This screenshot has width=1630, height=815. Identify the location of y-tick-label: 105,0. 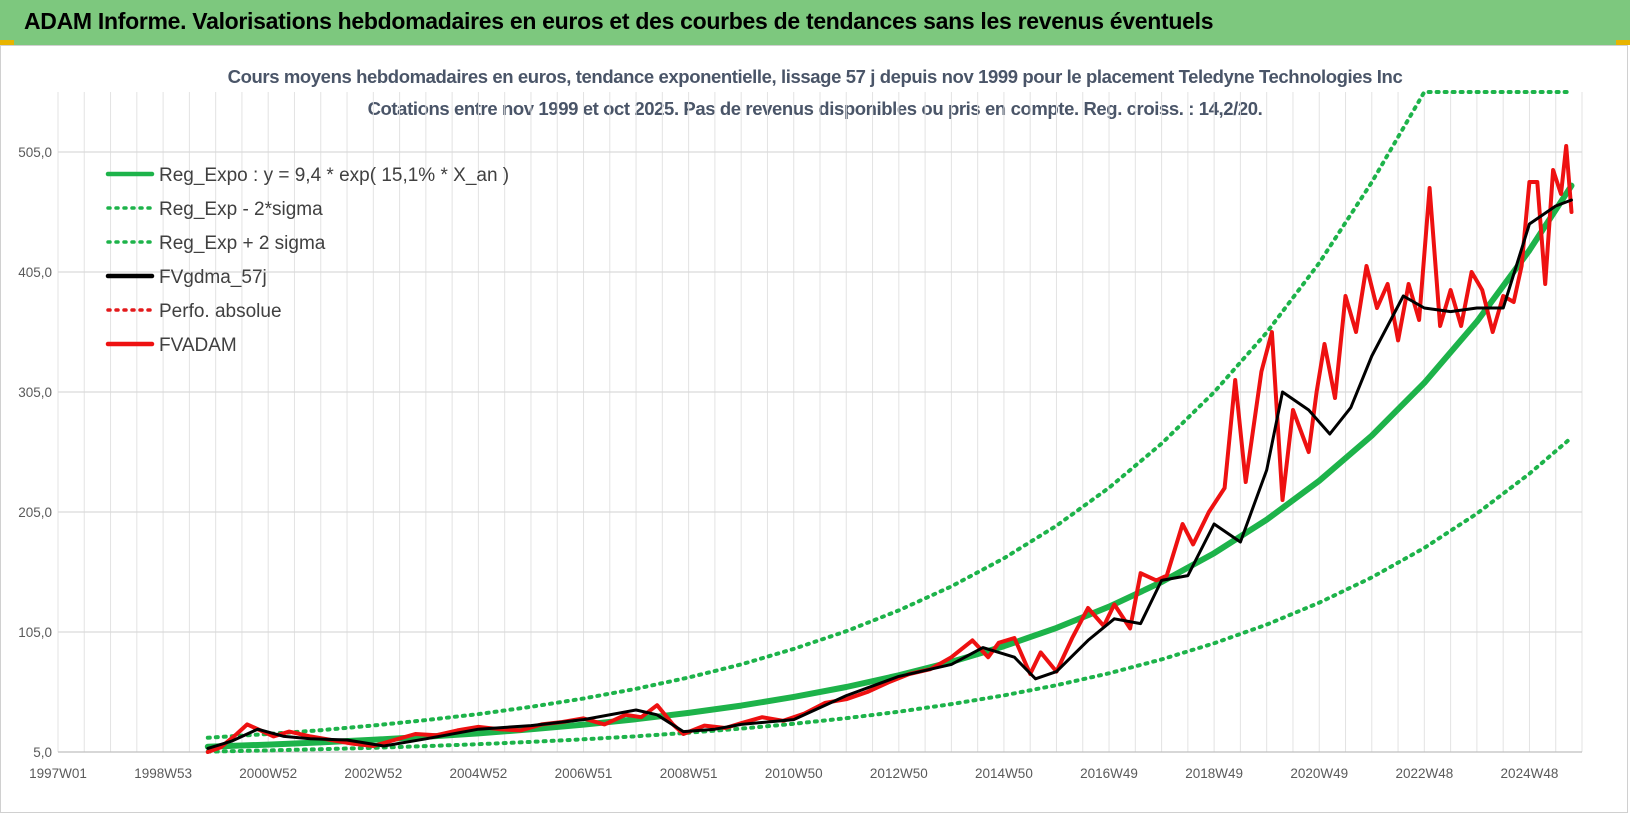
(35, 632).